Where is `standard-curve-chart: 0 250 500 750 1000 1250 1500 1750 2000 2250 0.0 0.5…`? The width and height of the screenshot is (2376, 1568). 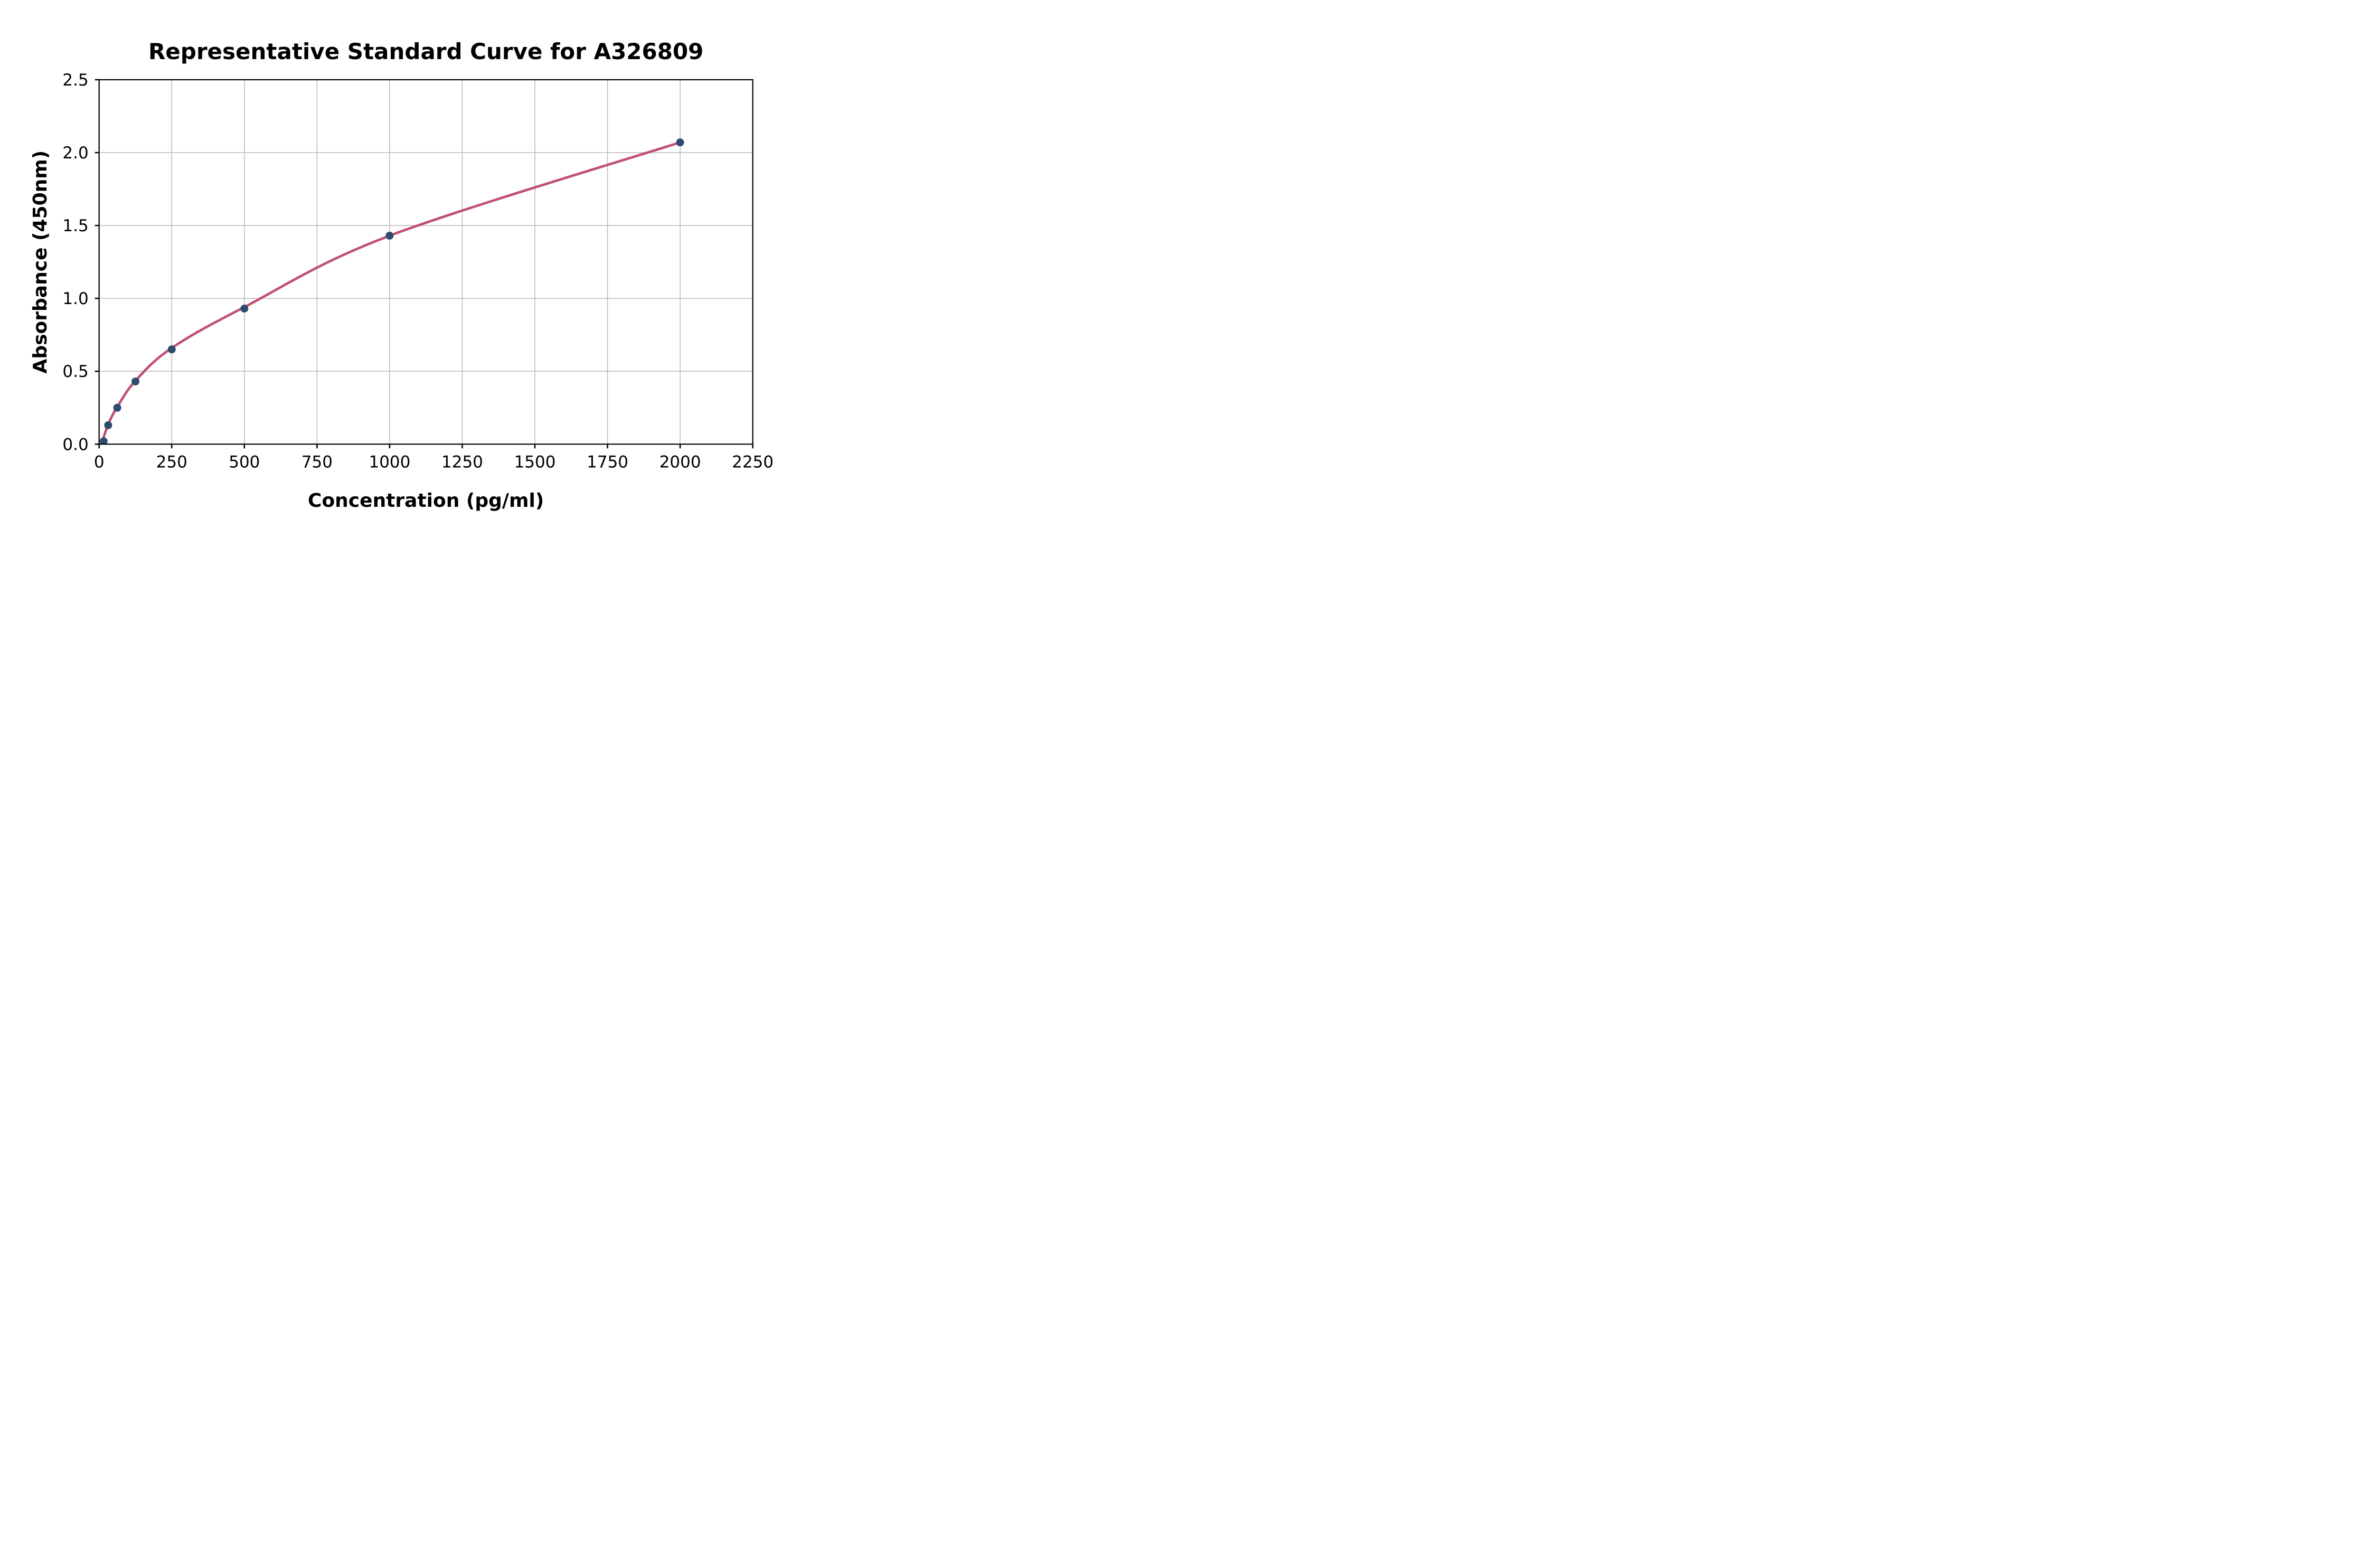 standard-curve-chart: 0 250 500 750 1000 1250 1500 1750 2000 2250 0.0 0.5… is located at coordinates (396, 261).